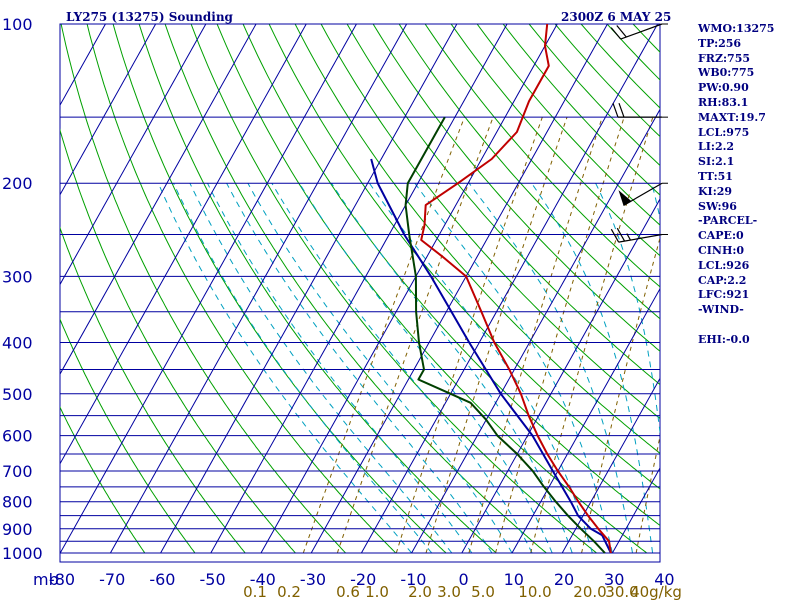 The width and height of the screenshot is (800, 600). Describe the element at coordinates (724, 132) in the screenshot. I see `sounding-index-item: LCL:975` at that location.